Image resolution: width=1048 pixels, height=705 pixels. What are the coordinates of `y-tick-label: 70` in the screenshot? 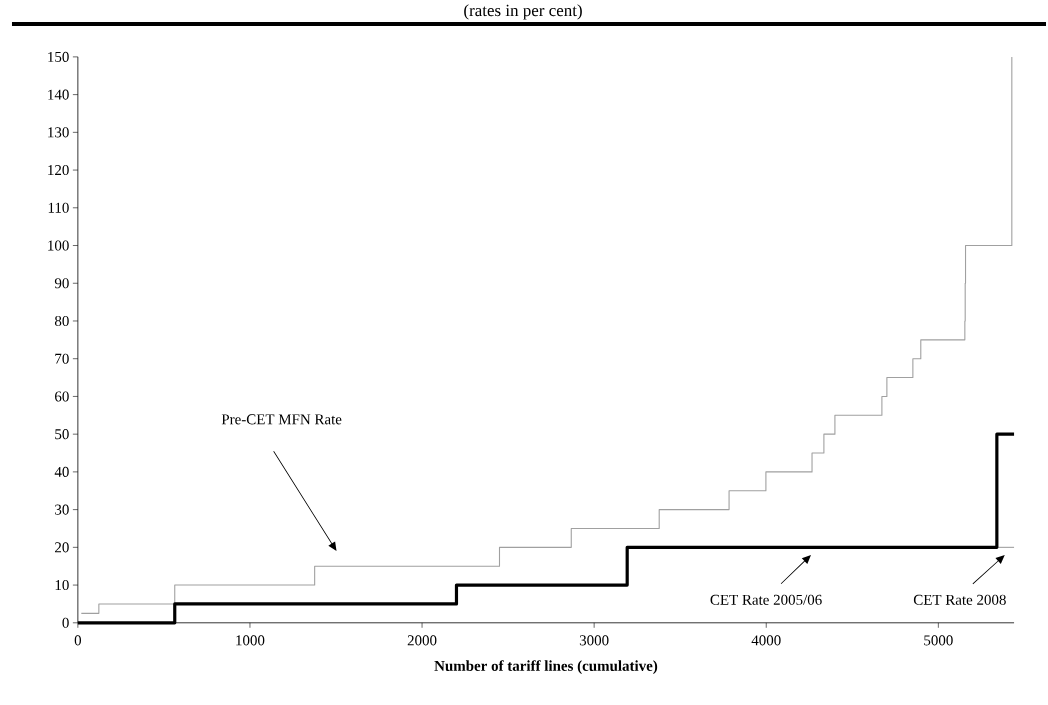 It's located at (62, 358).